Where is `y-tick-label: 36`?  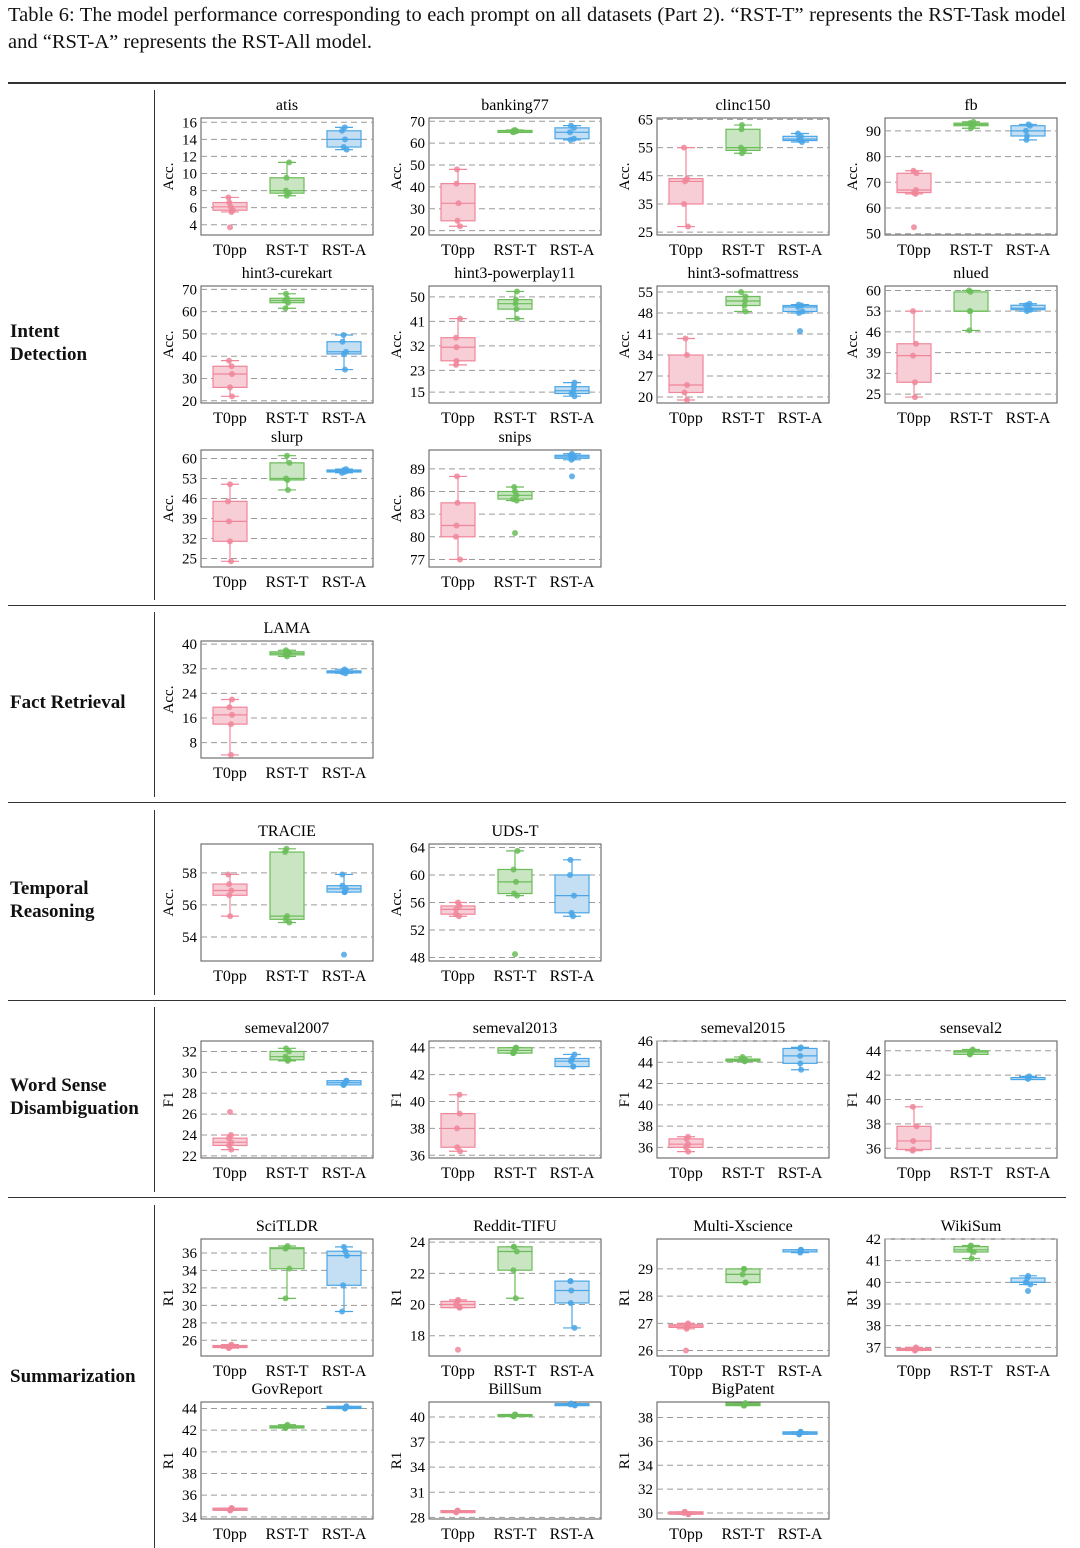 y-tick-label: 36 is located at coordinates (646, 1148).